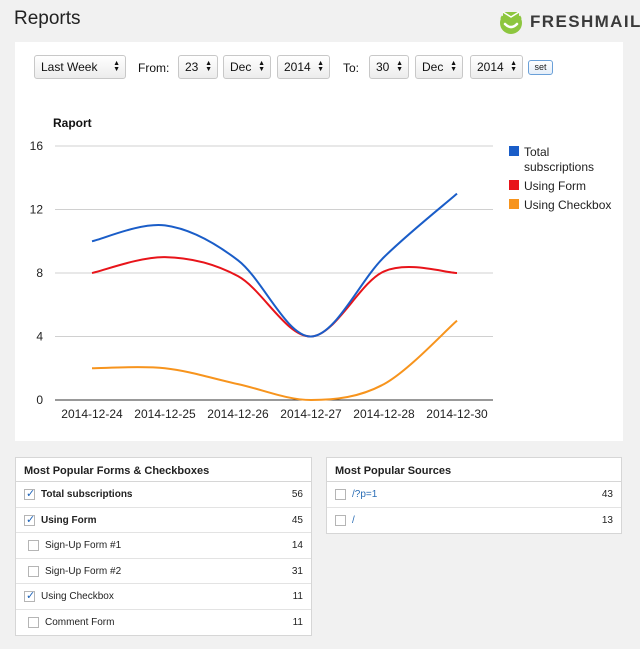  I want to click on y-tick-label: 16, so click(37, 146).